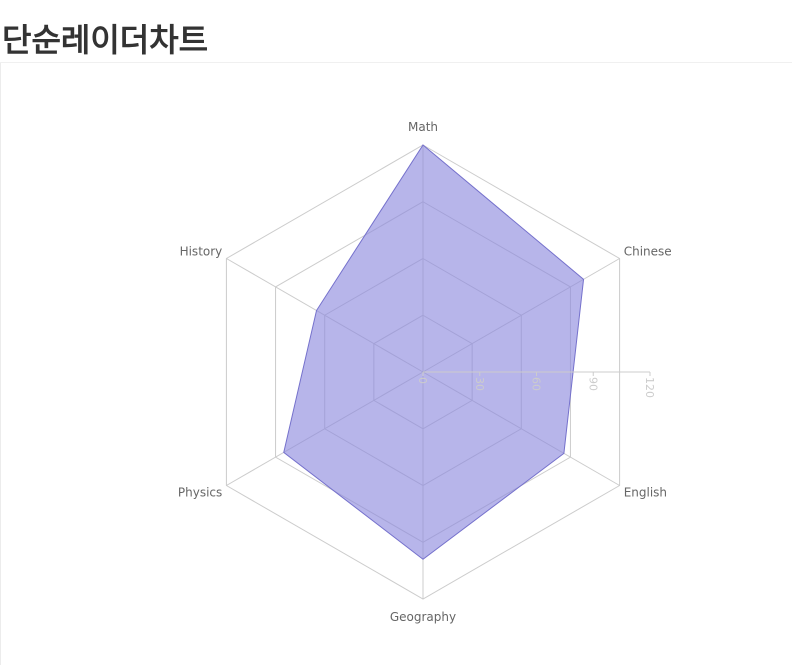 The width and height of the screenshot is (792, 665). I want to click on title-divider, so click(396, 62).